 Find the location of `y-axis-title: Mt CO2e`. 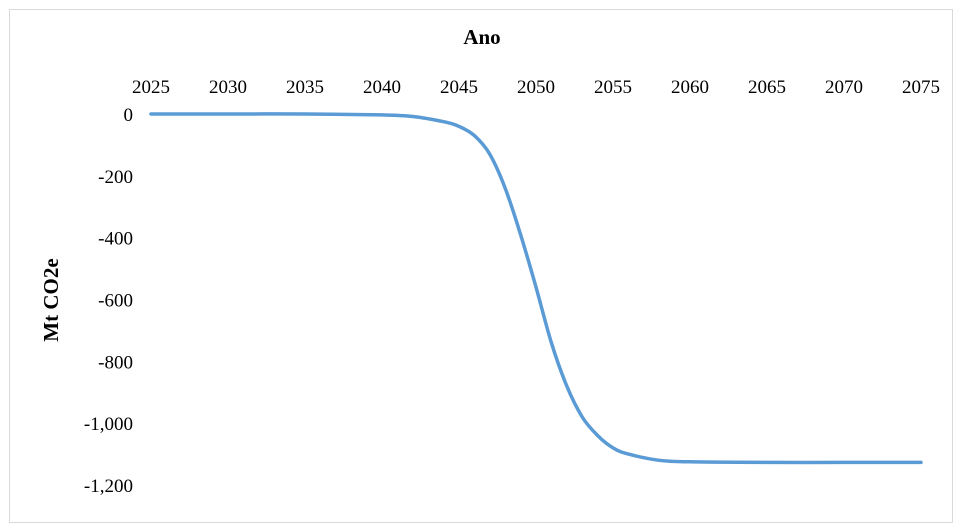

y-axis-title: Mt CO2e is located at coordinates (51, 299).